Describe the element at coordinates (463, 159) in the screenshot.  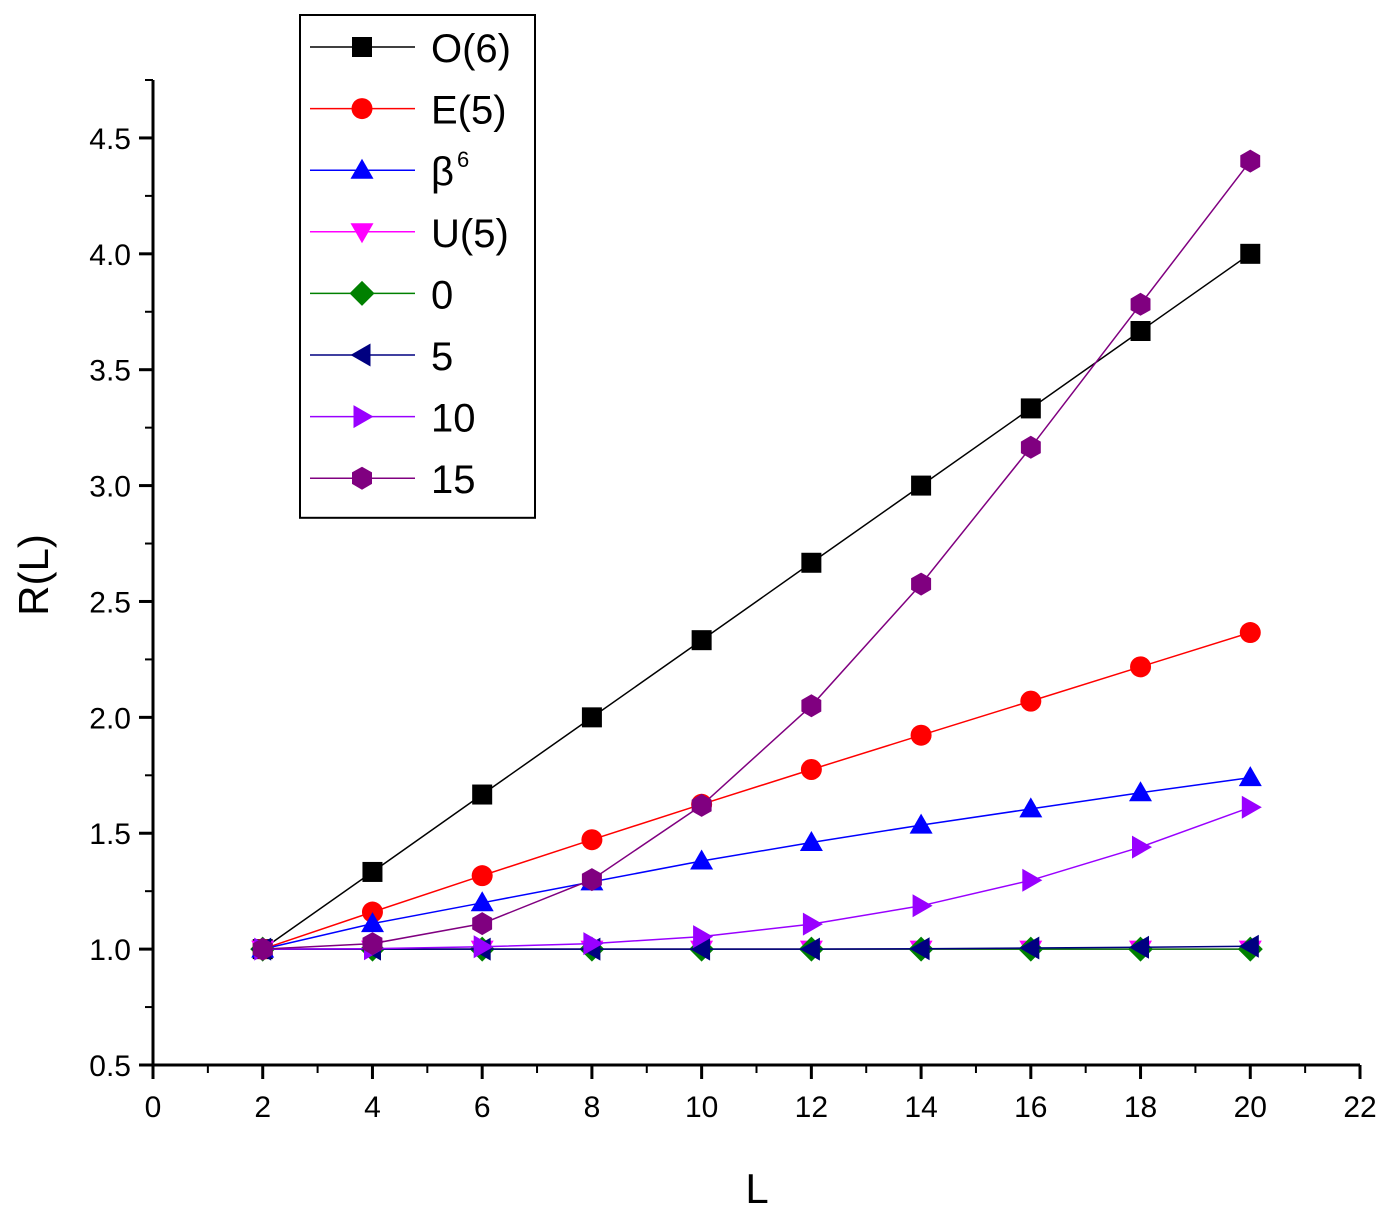
I see `legend-label-superscript: 6` at that location.